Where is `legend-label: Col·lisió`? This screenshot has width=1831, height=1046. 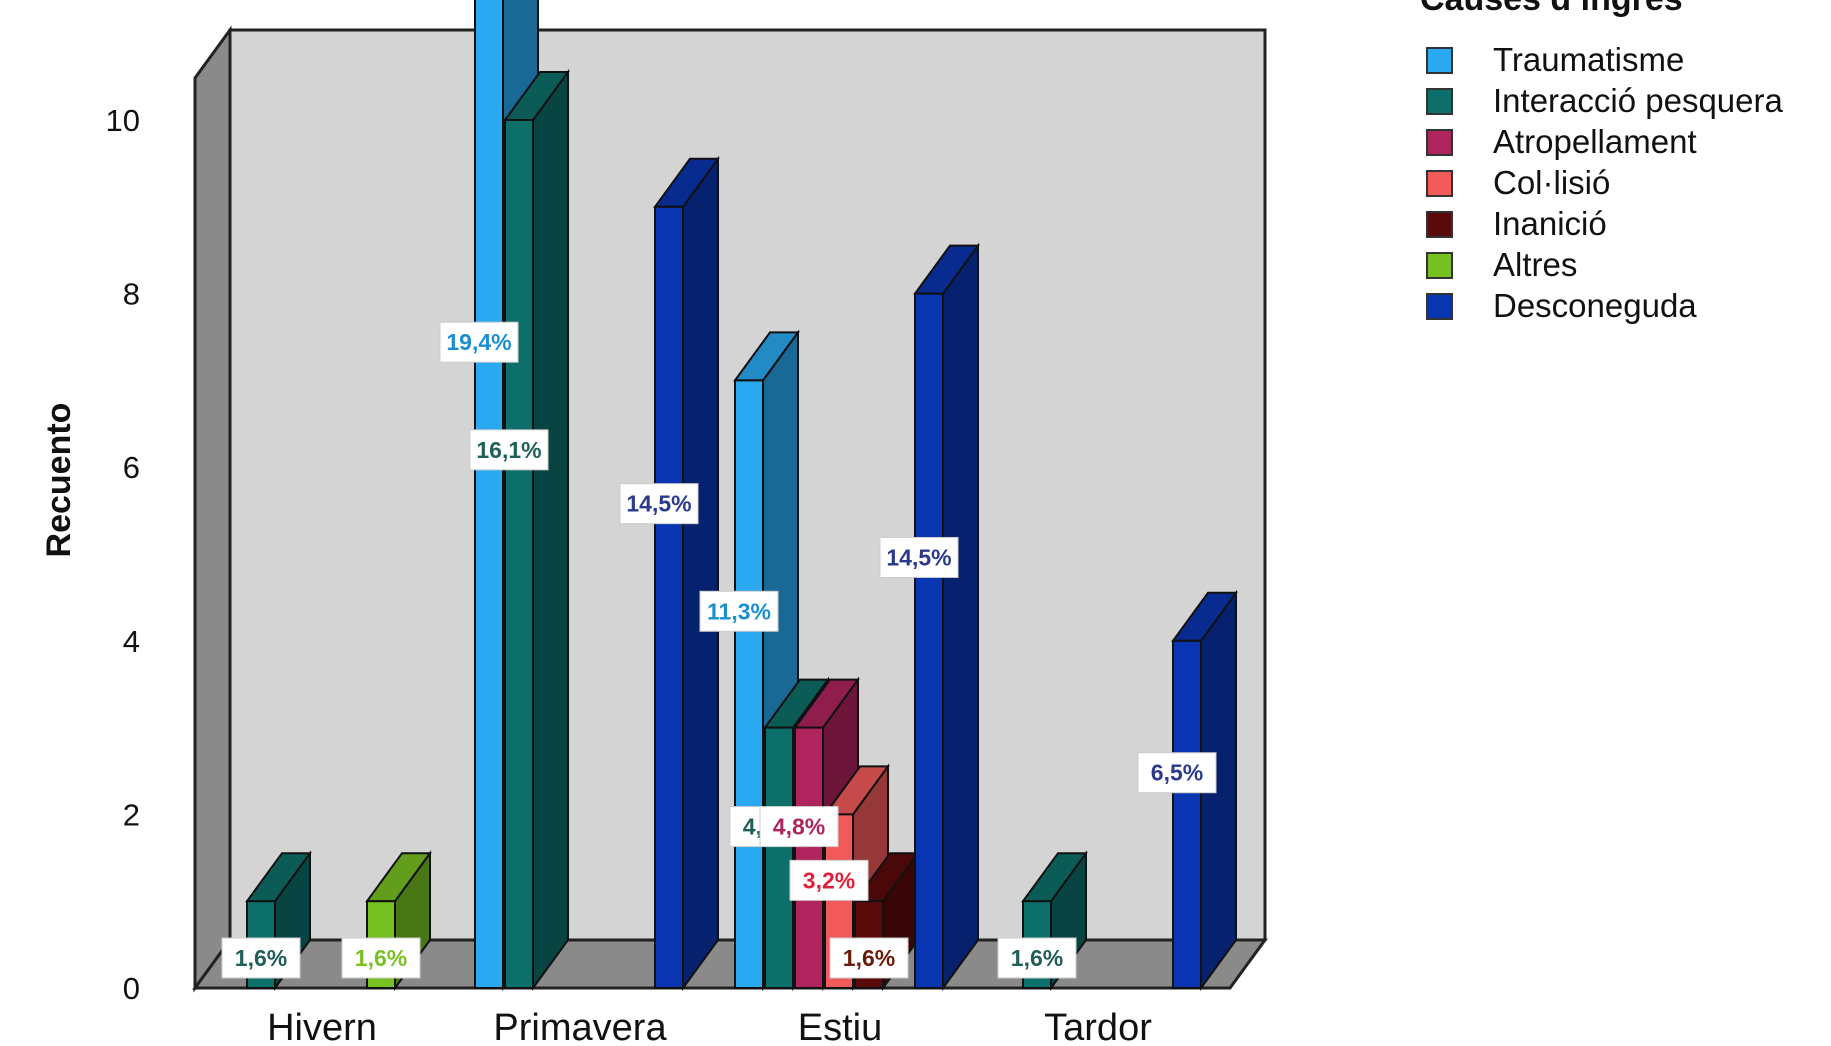
legend-label: Col·lisió is located at coordinates (1552, 182).